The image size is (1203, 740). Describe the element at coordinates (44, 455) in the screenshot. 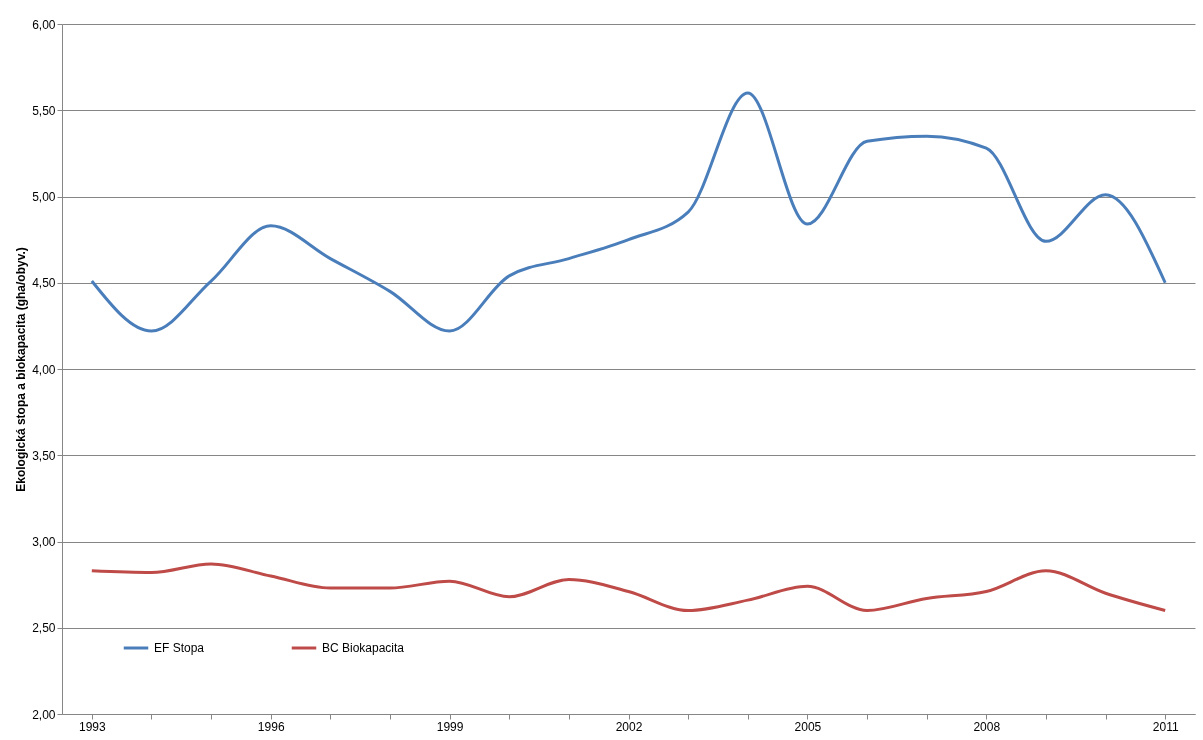

I see `y-tick-label: 3,50` at that location.